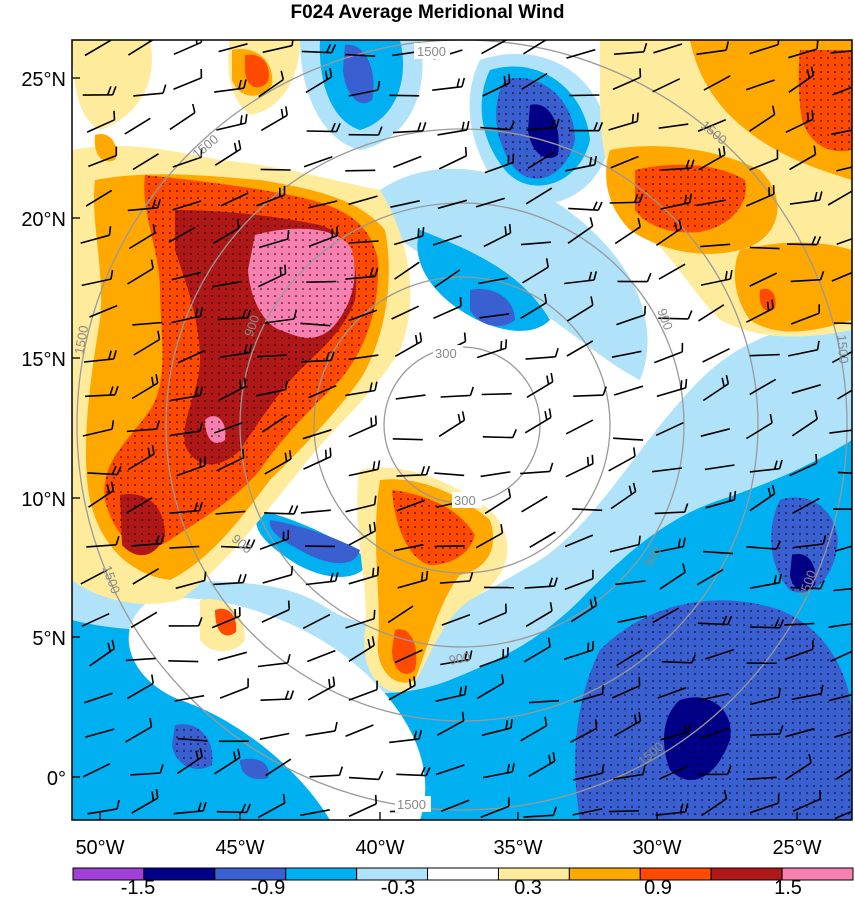  What do you see at coordinates (257, 71) in the screenshot?
I see `field-red-orange` at bounding box center [257, 71].